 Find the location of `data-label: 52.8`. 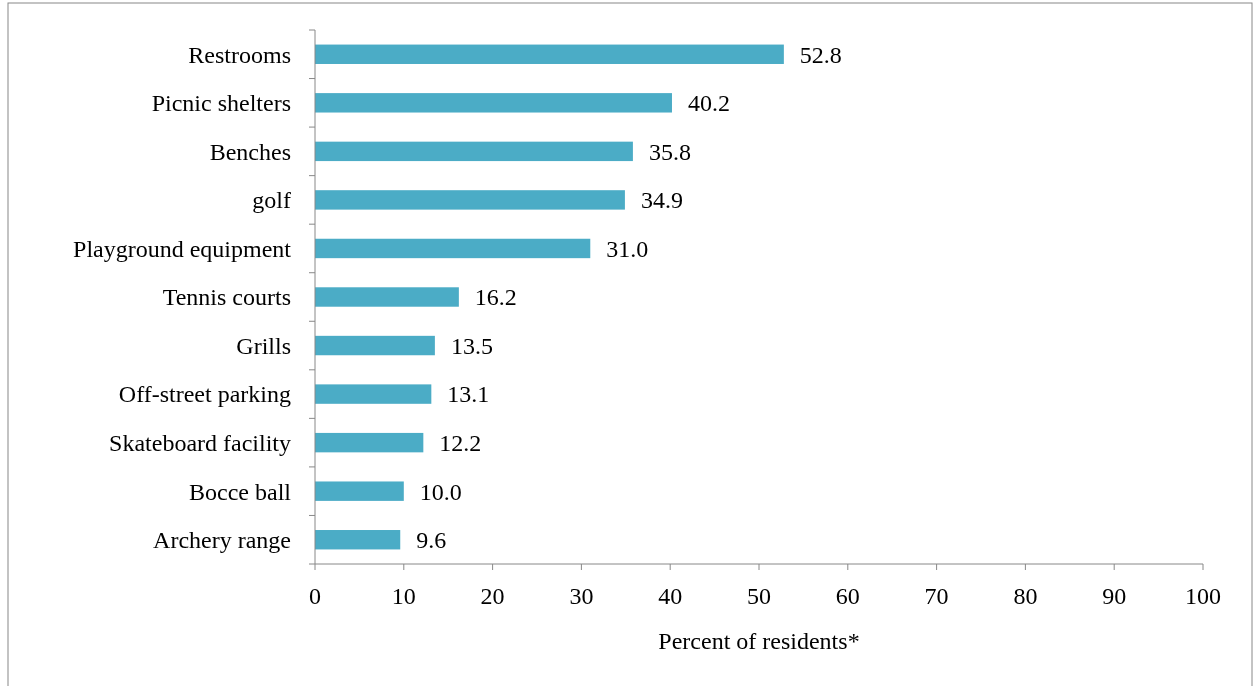

data-label: 52.8 is located at coordinates (820, 54).